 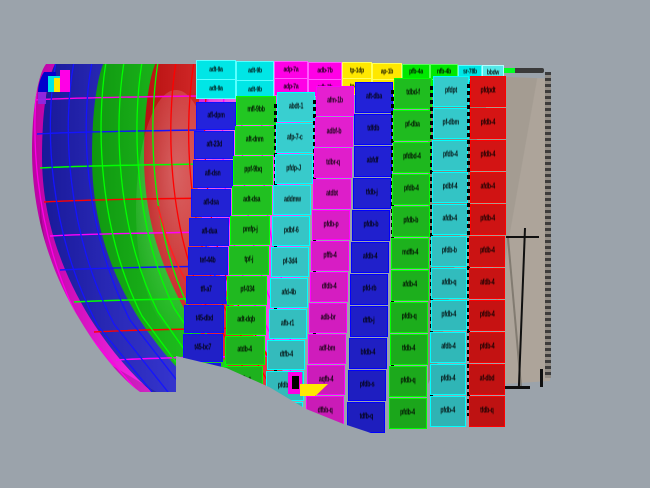 What do you see at coordinates (332, 194) in the screenshot?
I see `element-tag: atdbt` at bounding box center [332, 194].